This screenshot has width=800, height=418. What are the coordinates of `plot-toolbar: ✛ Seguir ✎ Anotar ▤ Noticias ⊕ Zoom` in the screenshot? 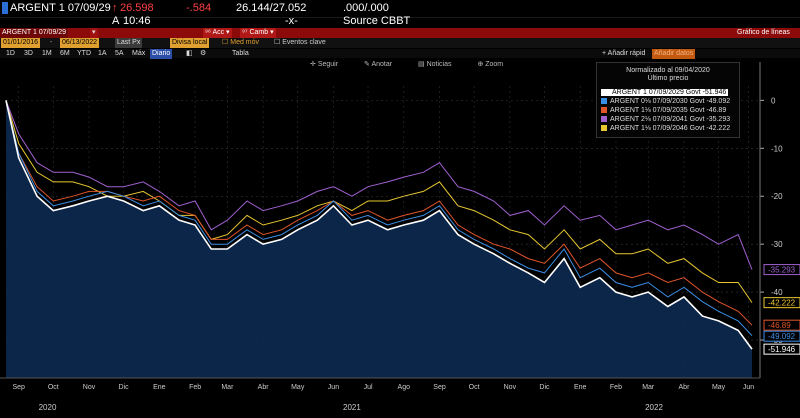 It's located at (418, 64).